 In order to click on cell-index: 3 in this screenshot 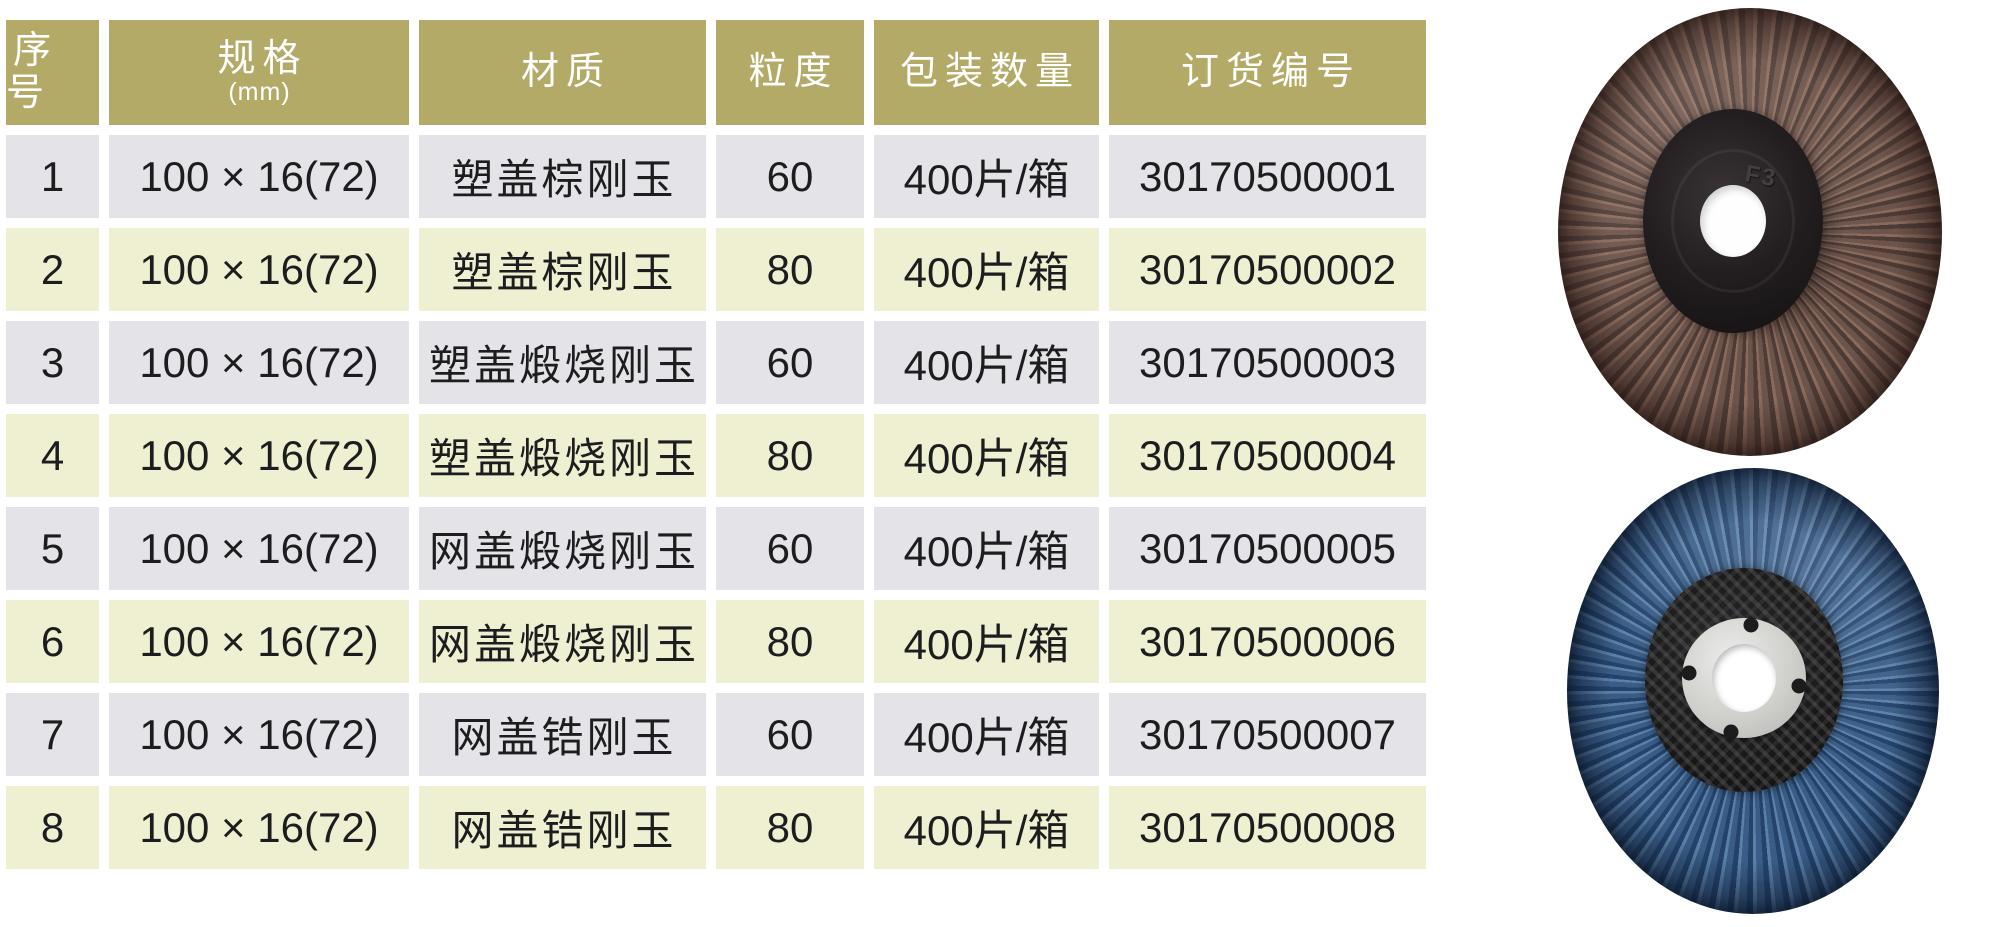, I will do `click(52, 362)`.